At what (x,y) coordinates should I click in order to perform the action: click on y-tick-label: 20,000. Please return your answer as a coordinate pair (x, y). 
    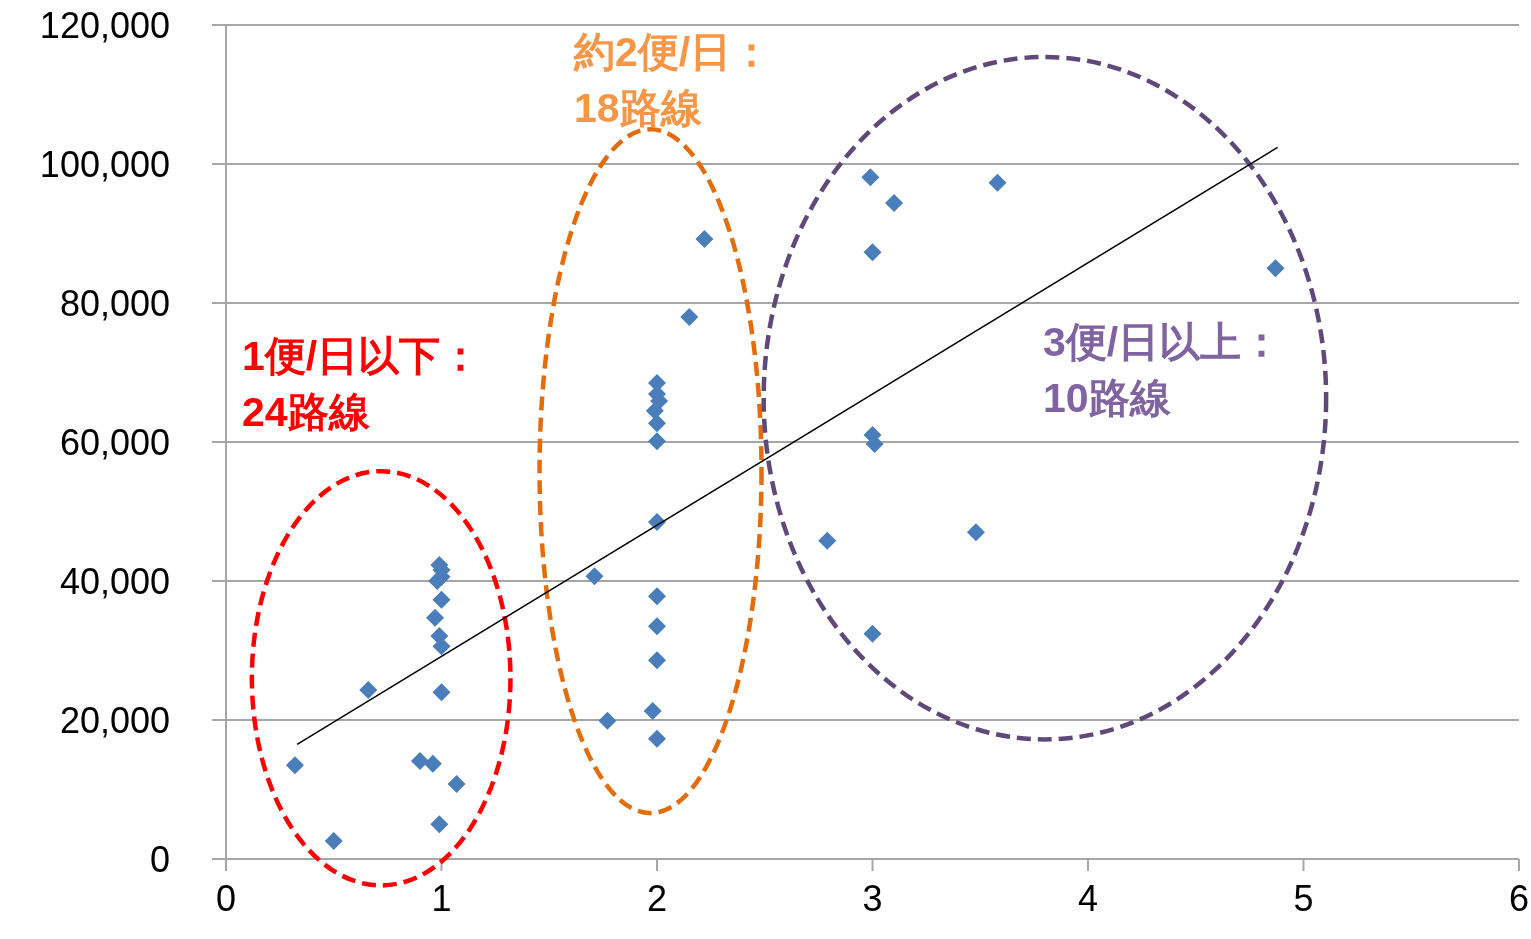
    Looking at the image, I should click on (114, 720).